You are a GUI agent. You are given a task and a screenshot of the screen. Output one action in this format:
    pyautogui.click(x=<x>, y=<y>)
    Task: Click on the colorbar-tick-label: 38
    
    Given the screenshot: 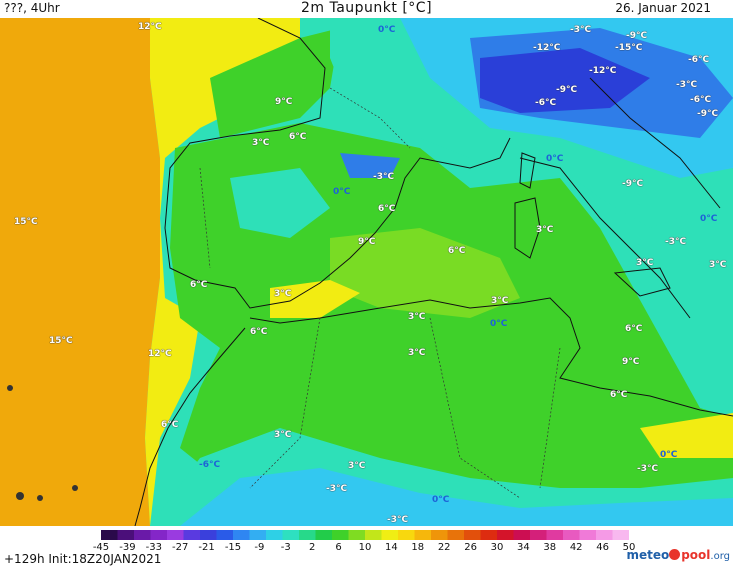 What is the action you would take?
    pyautogui.click(x=550, y=547)
    